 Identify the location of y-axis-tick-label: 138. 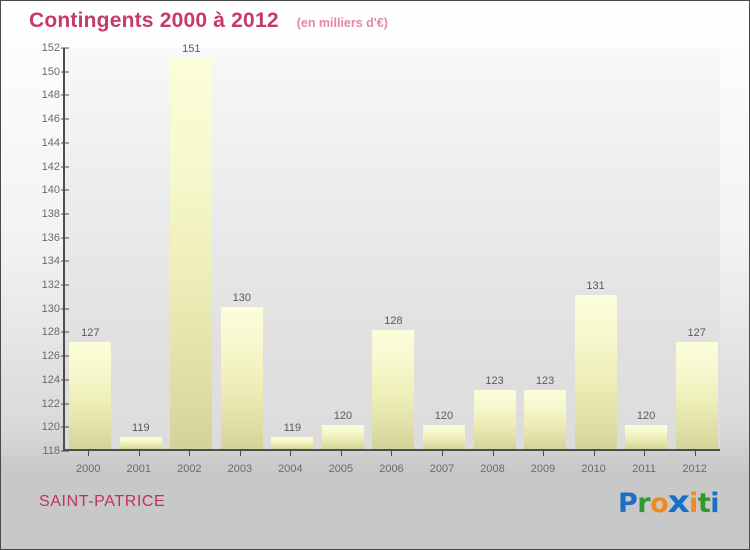
(50, 213).